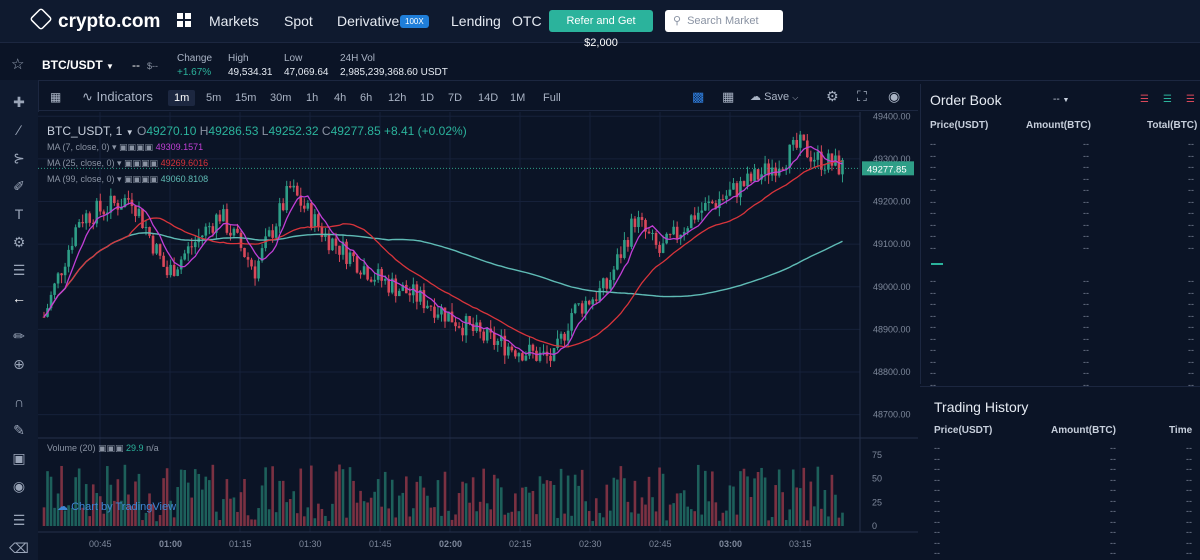 The height and width of the screenshot is (560, 1200). What do you see at coordinates (214, 98) in the screenshot?
I see `timeframe-5m: 5m` at bounding box center [214, 98].